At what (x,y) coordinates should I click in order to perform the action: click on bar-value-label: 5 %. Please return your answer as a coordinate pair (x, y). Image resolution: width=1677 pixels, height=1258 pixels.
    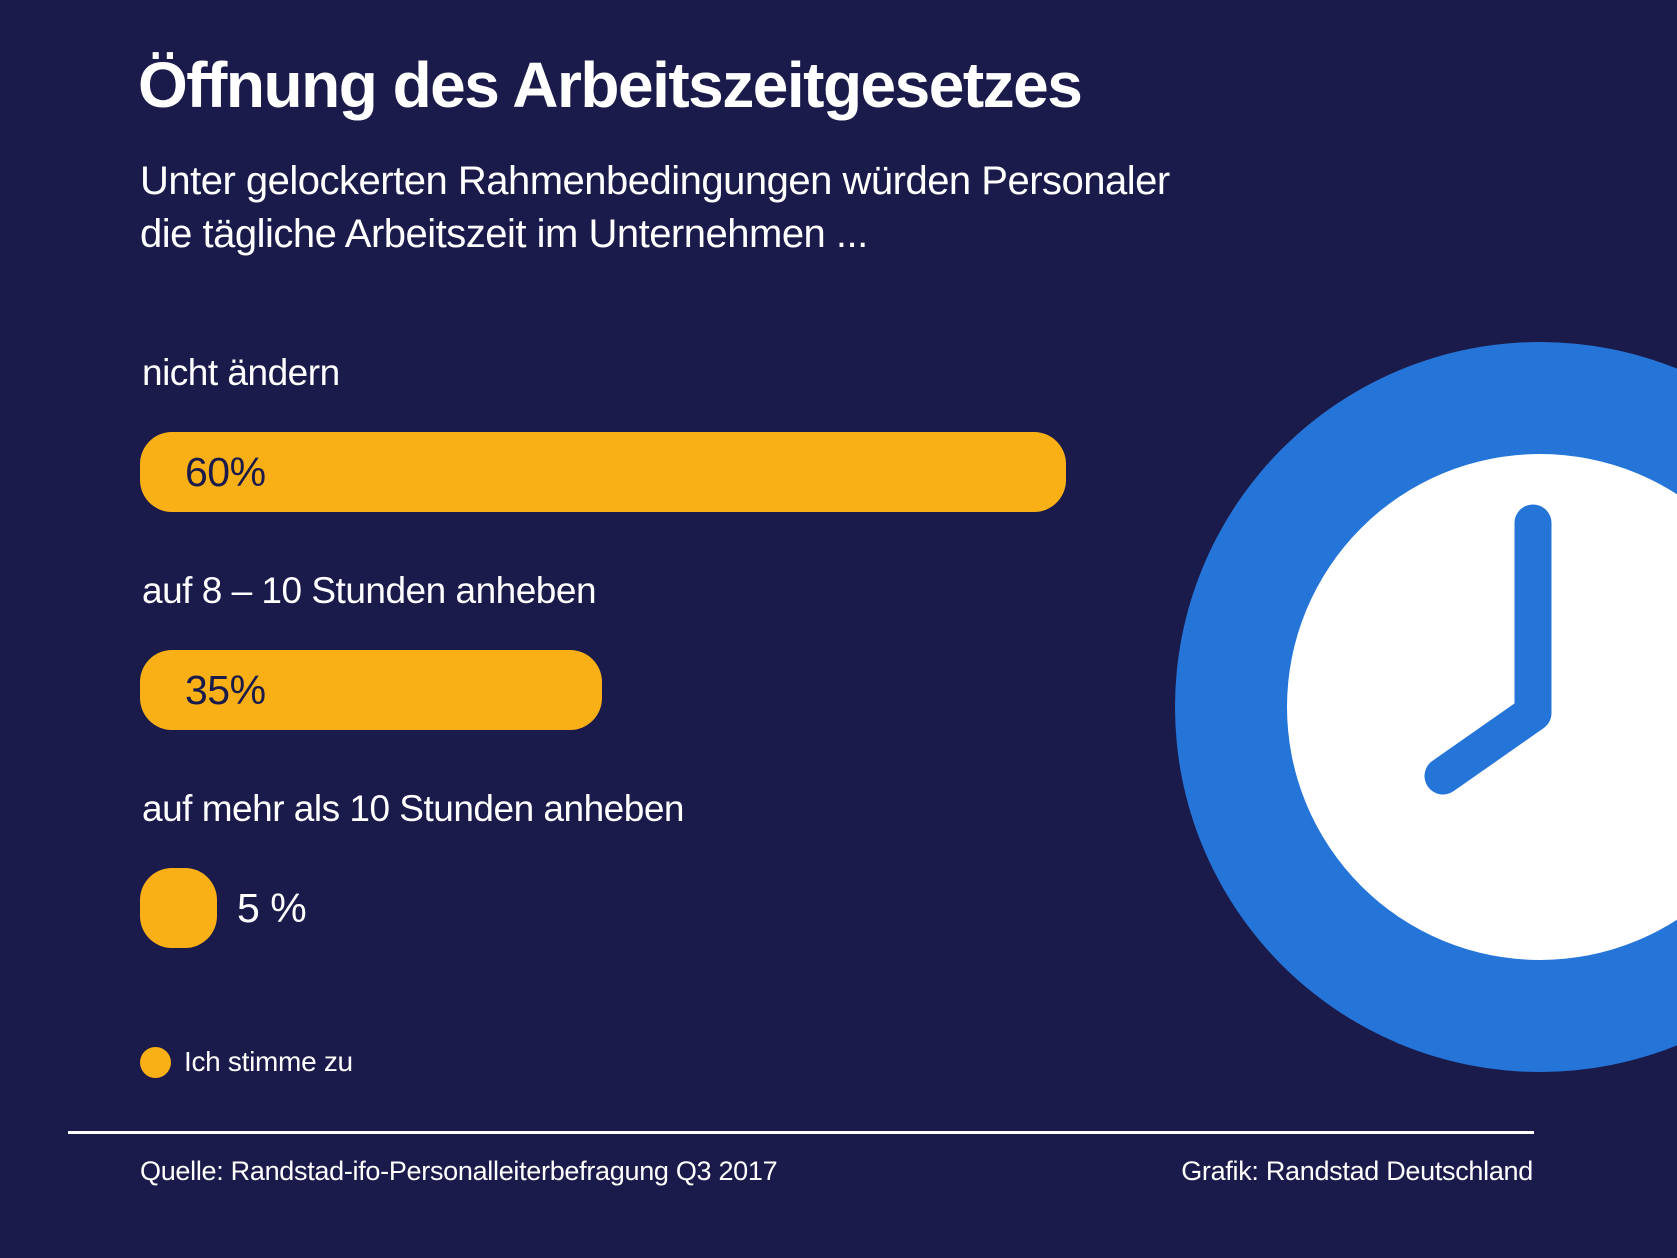
    Looking at the image, I should click on (272, 908).